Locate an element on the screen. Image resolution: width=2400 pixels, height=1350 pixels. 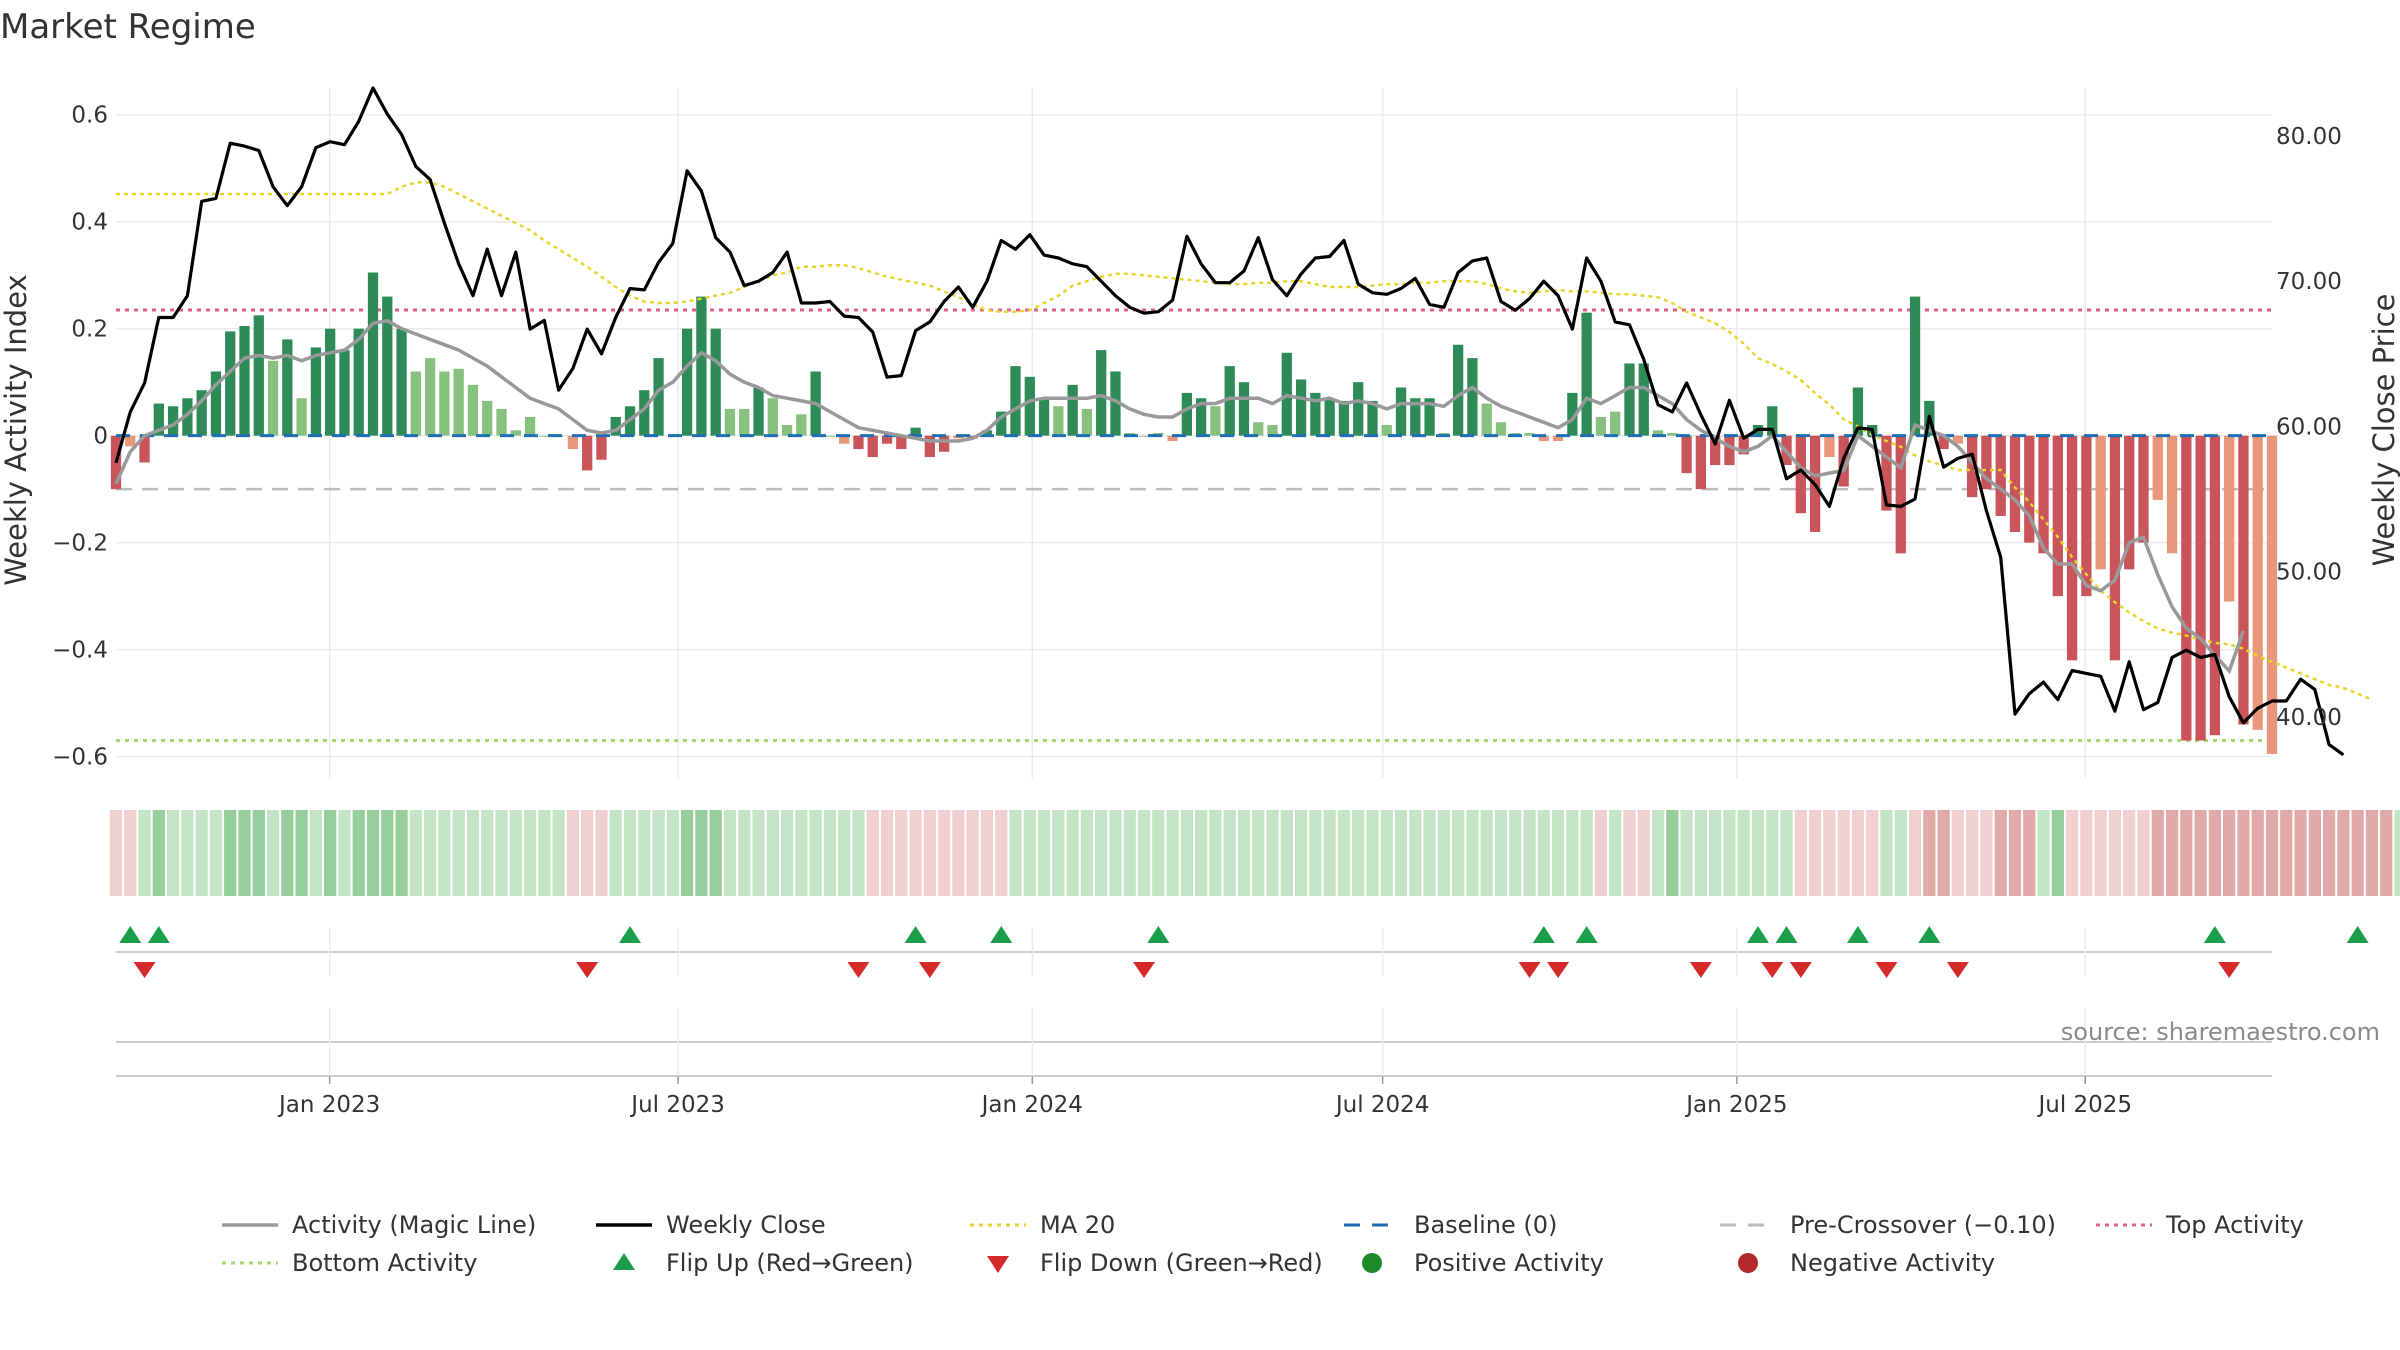
legend-label: Activity (Magic Line) is located at coordinates (414, 1225).